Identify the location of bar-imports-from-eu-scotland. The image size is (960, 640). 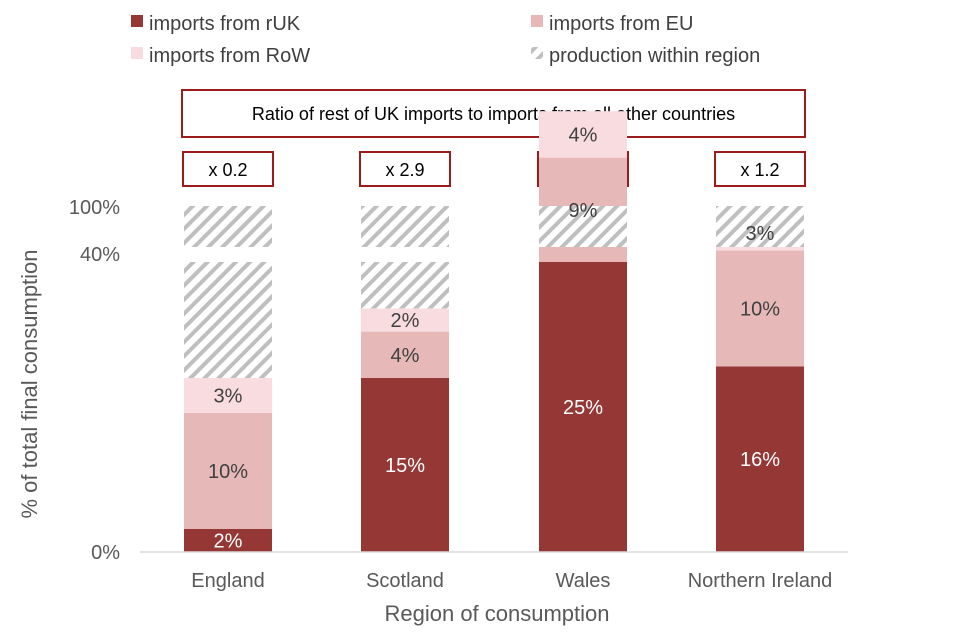
(405, 354).